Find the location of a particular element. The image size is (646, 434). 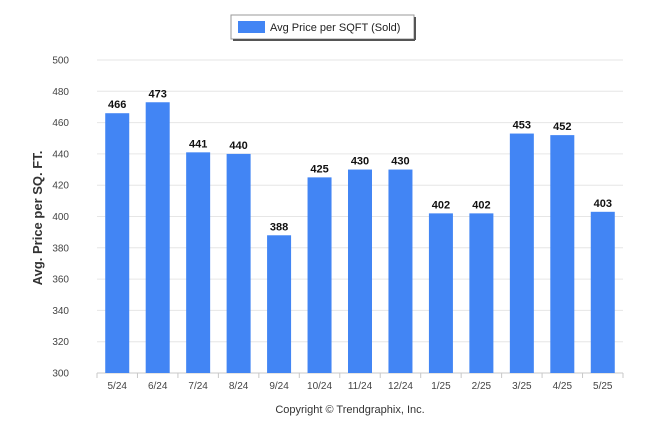

y-tick-label: 300 is located at coordinates (60, 374).